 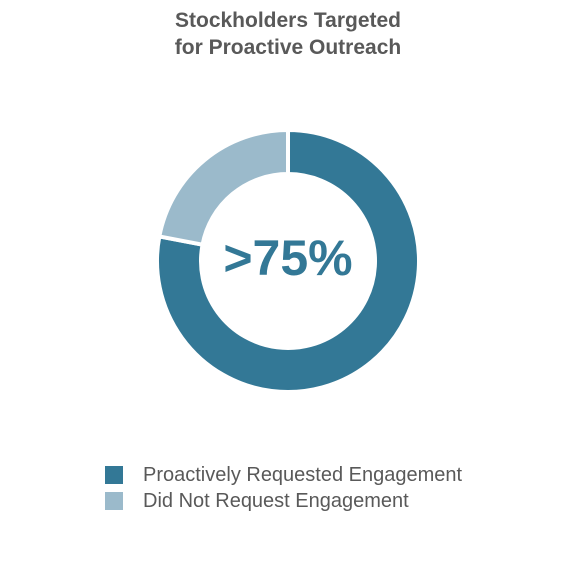 I want to click on legend-item-did-not-request: Did Not Request Engagement, so click(x=283, y=501).